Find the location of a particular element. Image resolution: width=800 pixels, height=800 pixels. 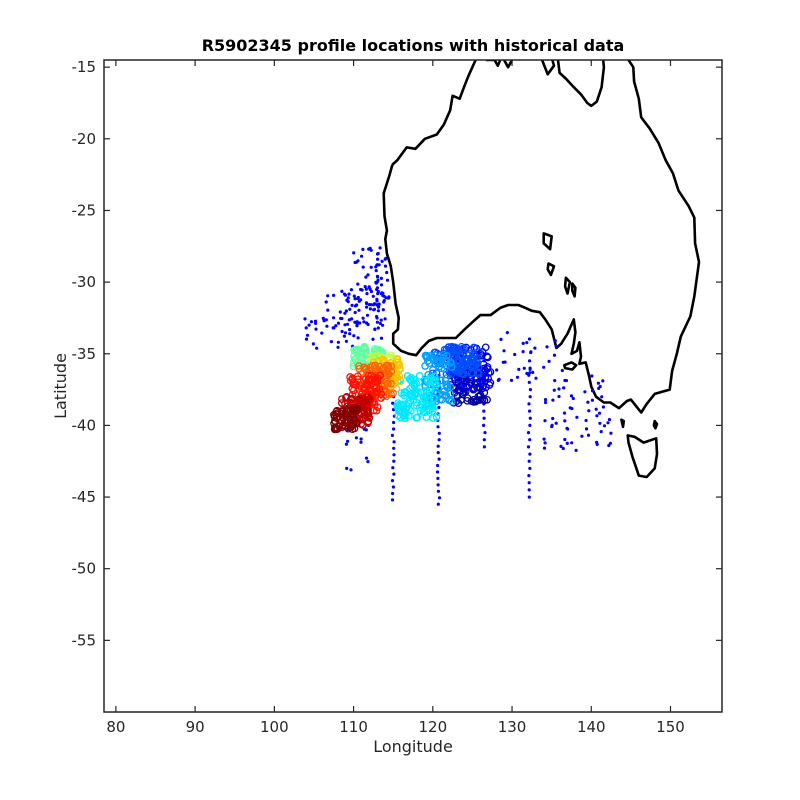

x-tick-label: 100 is located at coordinates (274, 727).